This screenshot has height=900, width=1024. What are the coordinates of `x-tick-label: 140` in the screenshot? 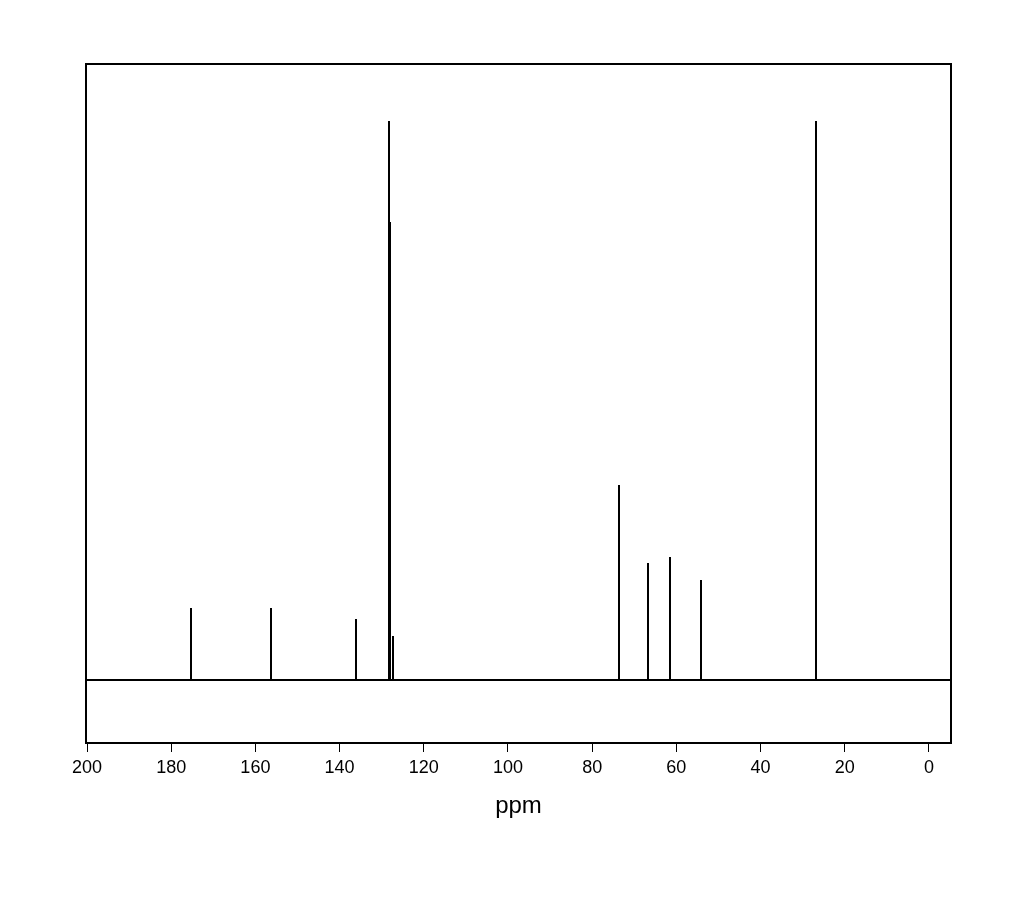 It's located at (339, 767).